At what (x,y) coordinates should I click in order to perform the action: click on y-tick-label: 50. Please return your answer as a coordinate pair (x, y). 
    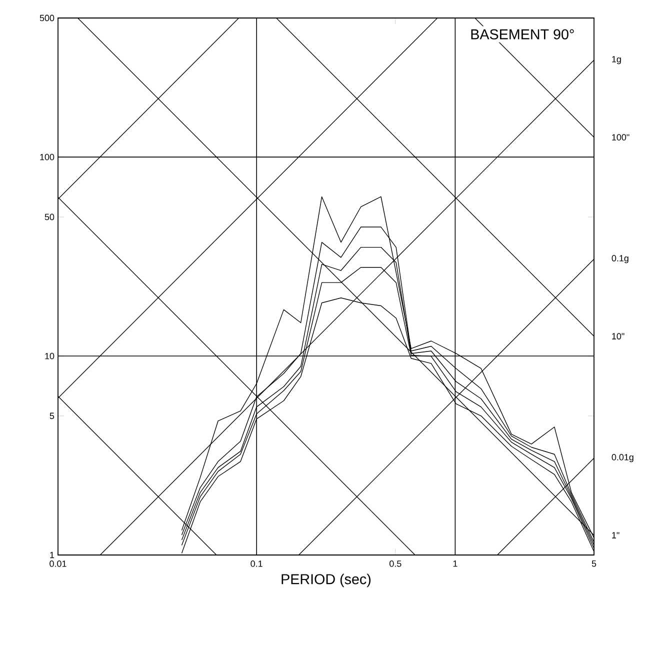
    Looking at the image, I should click on (49, 217).